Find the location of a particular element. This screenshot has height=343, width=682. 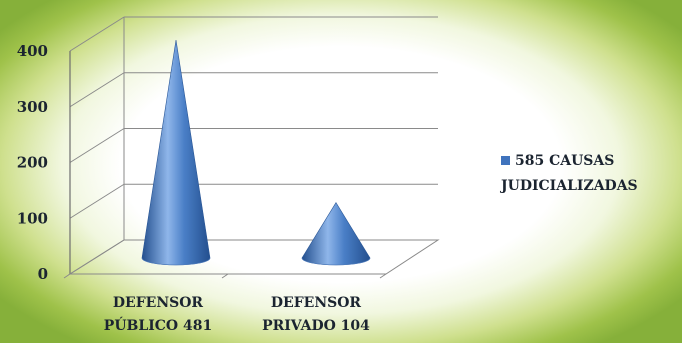

y-tick-label-3: 300 is located at coordinates (32, 107).